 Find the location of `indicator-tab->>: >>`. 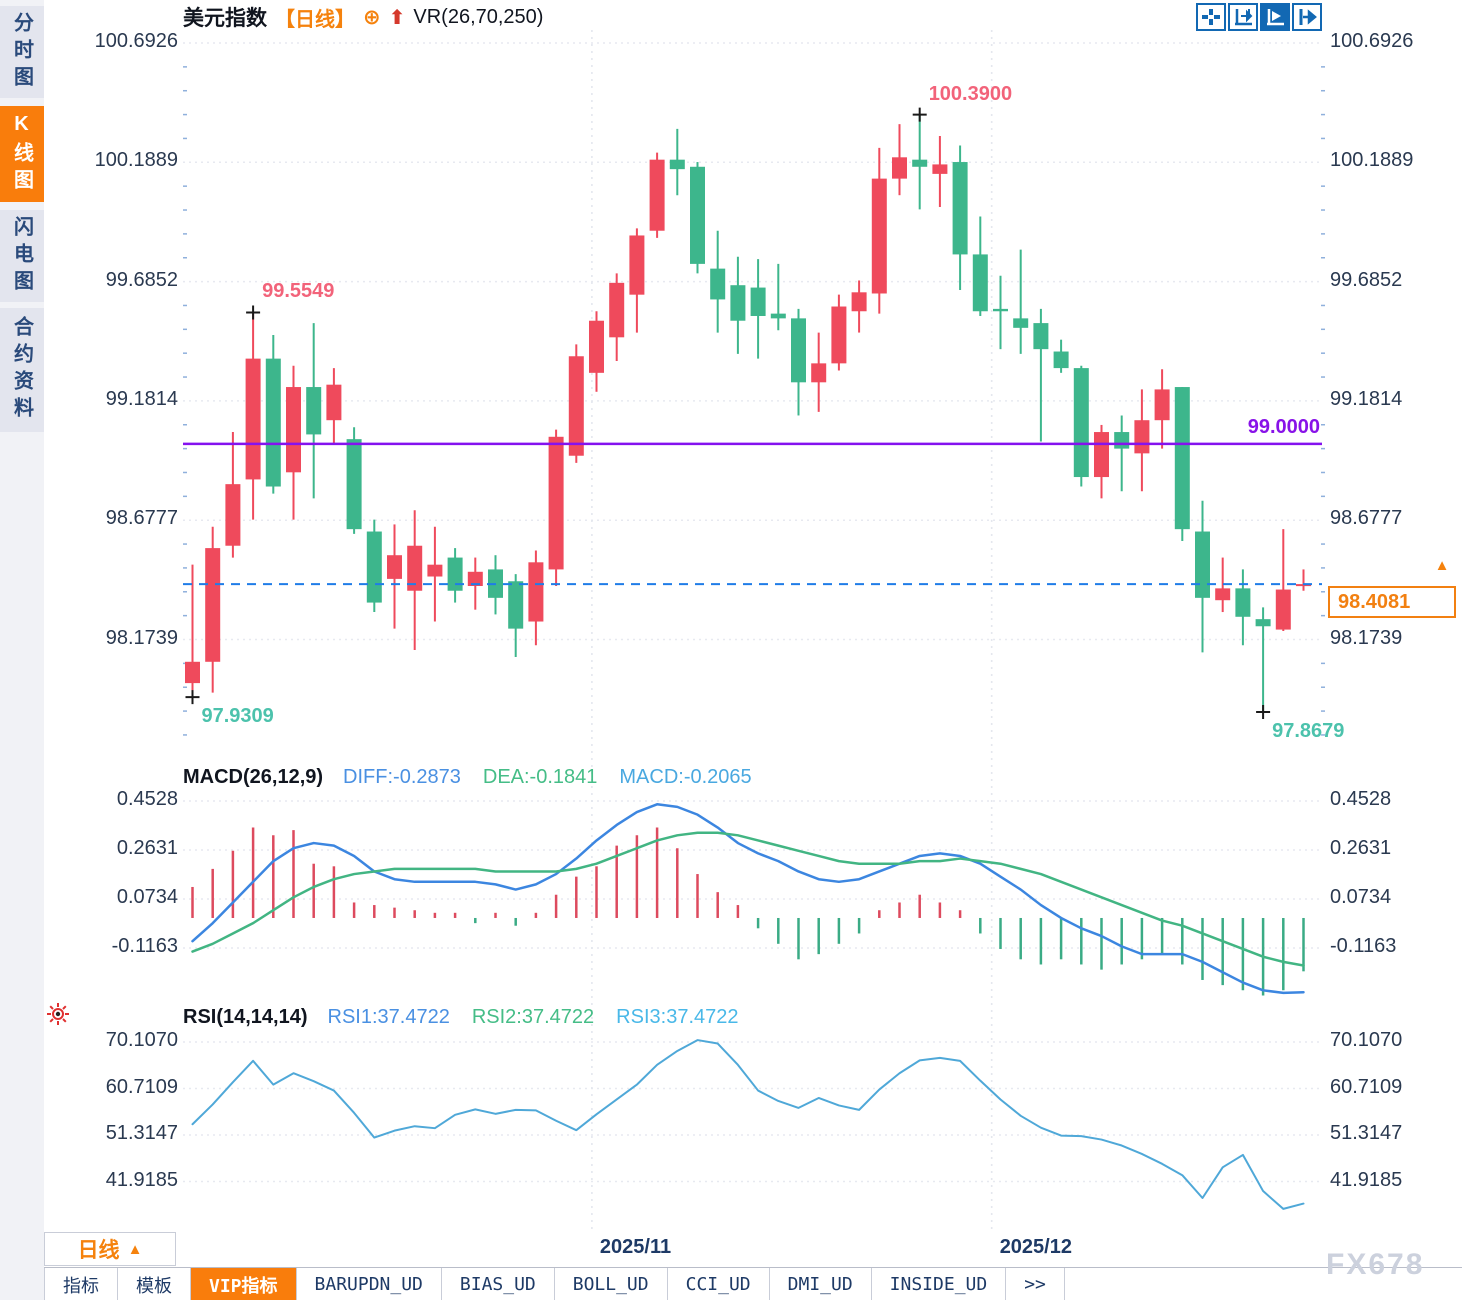

indicator-tab->>: >> is located at coordinates (1035, 1284).